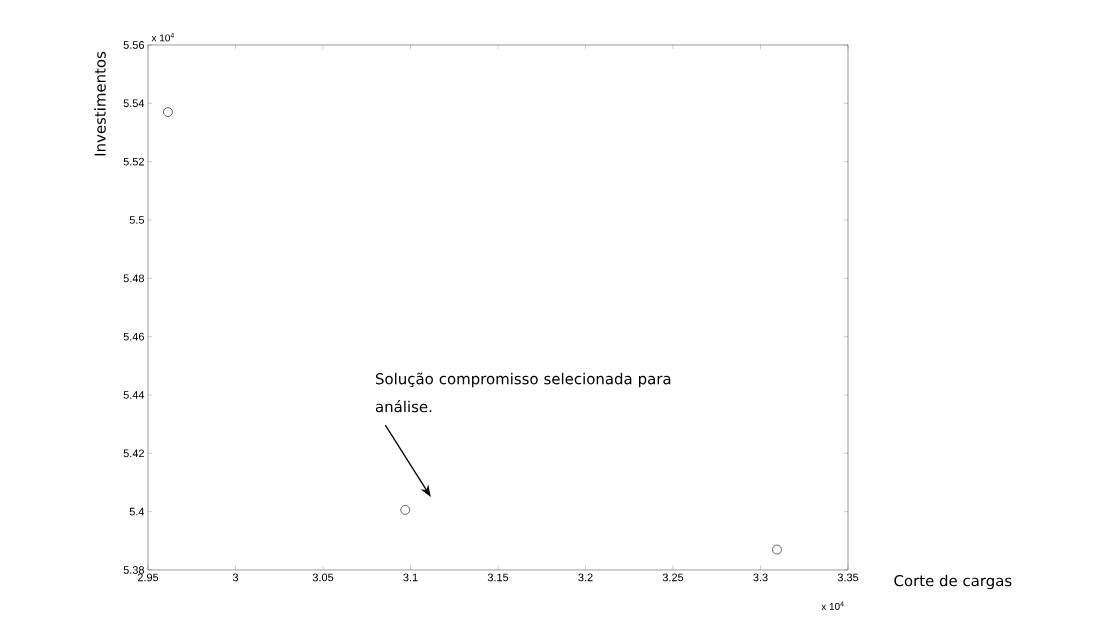  What do you see at coordinates (323, 577) in the screenshot?
I see `x-tick-label: 3.05` at bounding box center [323, 577].